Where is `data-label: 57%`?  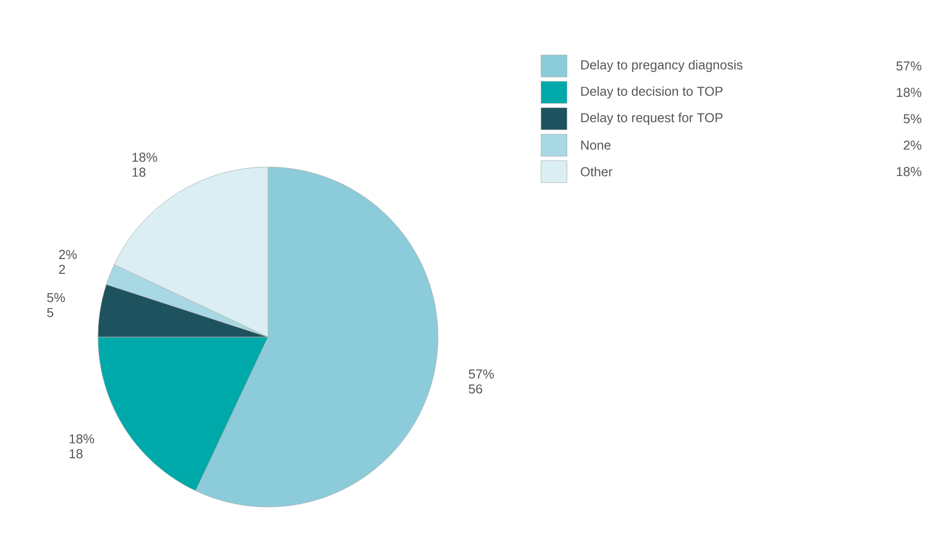 data-label: 57% is located at coordinates (481, 374).